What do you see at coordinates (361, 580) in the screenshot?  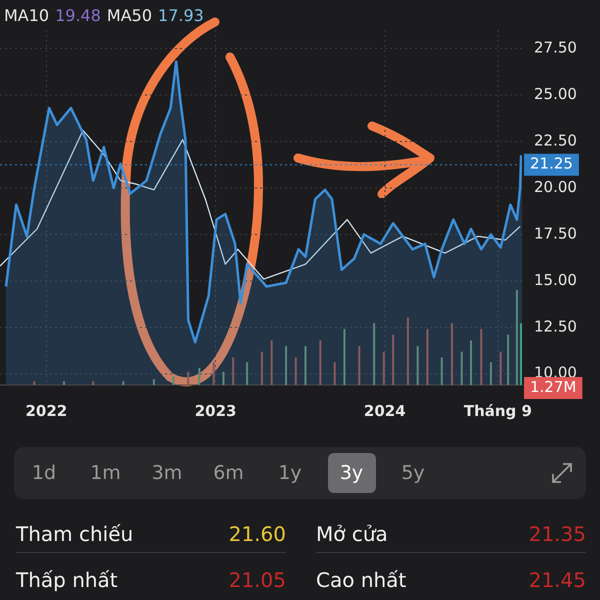 I see `text: Cao nhất` at bounding box center [361, 580].